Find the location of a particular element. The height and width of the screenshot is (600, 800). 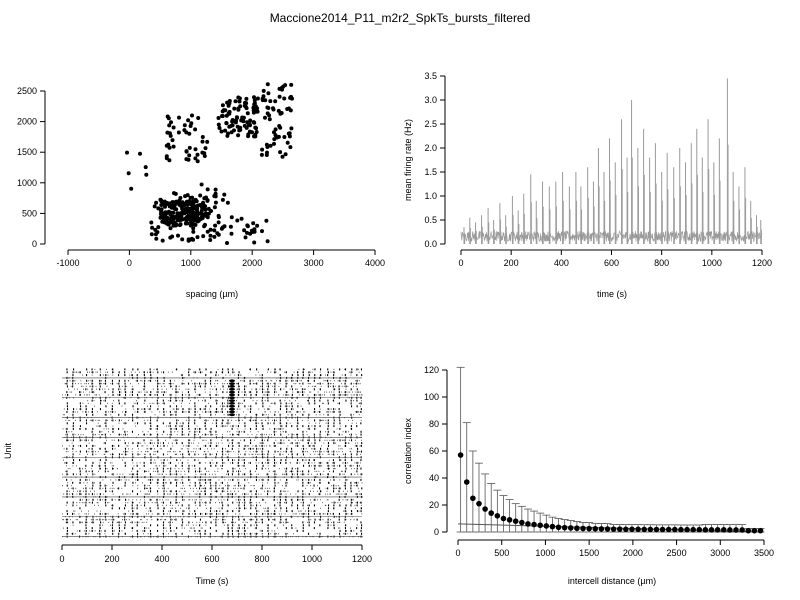

rate-trace is located at coordinates (611, 236).